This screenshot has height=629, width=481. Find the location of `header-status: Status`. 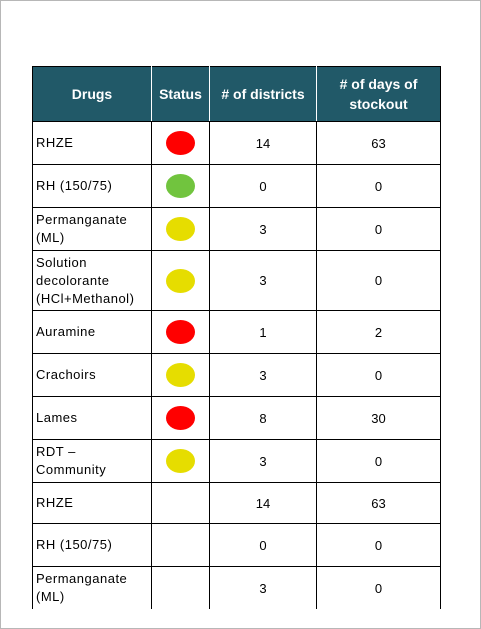

header-status: Status is located at coordinates (180, 94).